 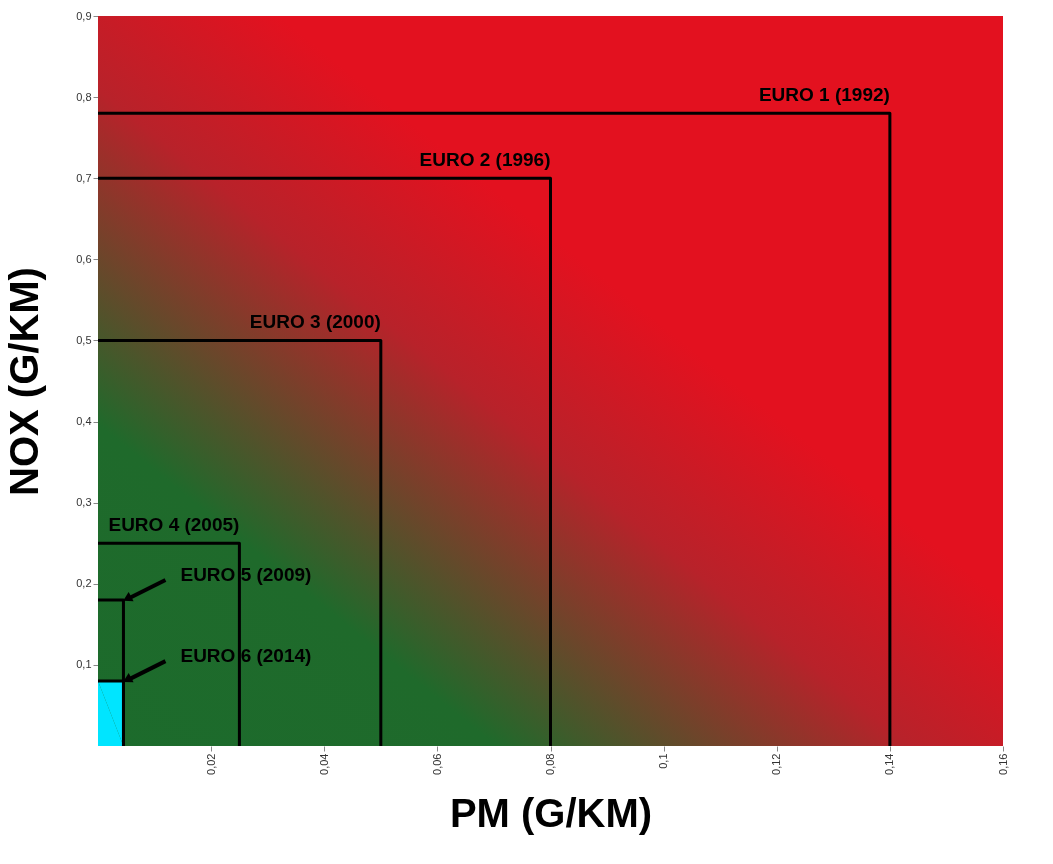 I want to click on annotation: EURO 4 (2005), so click(x=174, y=525).